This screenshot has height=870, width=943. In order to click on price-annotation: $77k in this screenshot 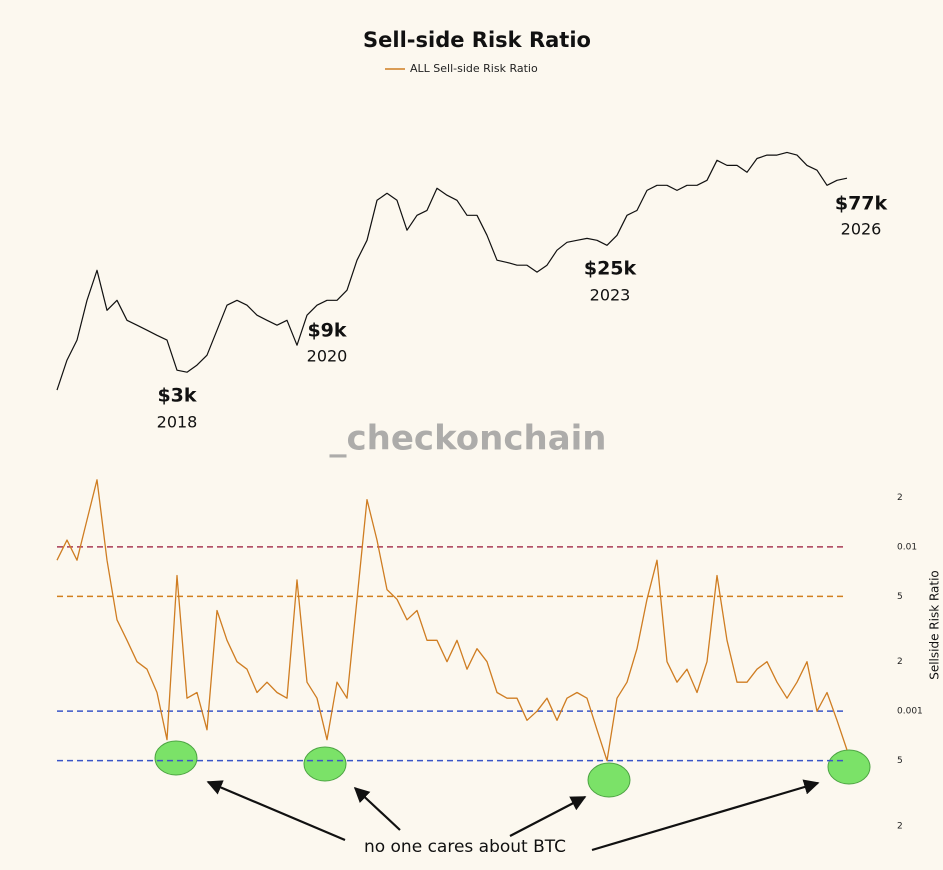, I will do `click(861, 204)`.